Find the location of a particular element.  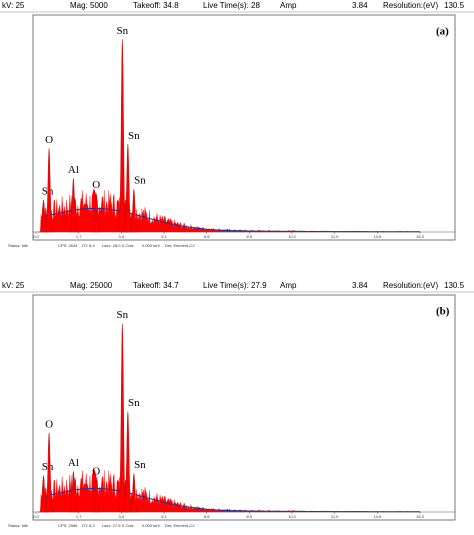

status-field: CPS: 2634 is located at coordinates (68, 245).